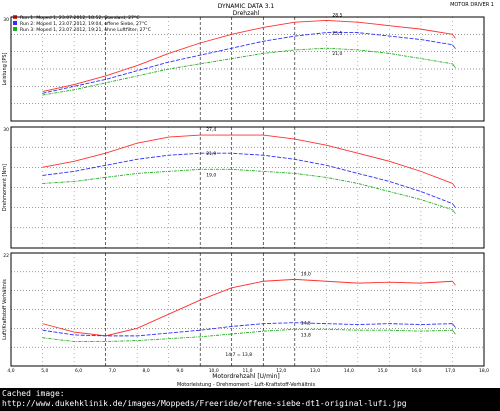 The height and width of the screenshot is (411, 500). Describe the element at coordinates (246, 6) in the screenshot. I see `chart-title: DYNAMIC DATA 3.1` at that location.